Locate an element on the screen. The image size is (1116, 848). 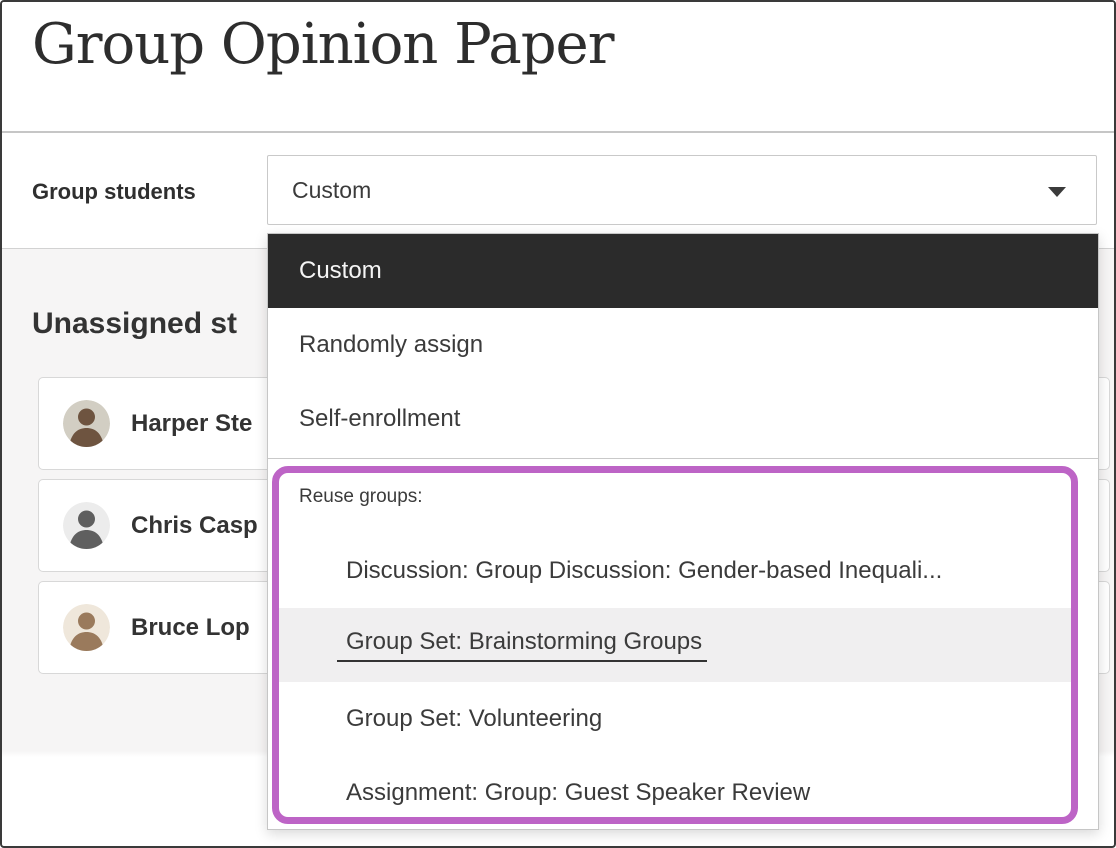
menu-item-randomly-assign: Randomly assign is located at coordinates (391, 344).